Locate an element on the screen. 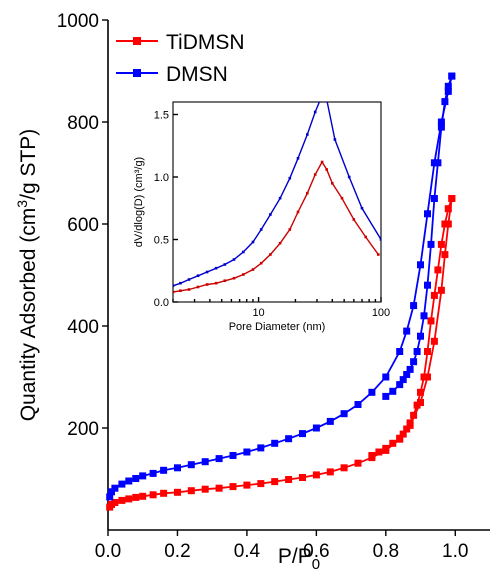 Image resolution: width=491 pixels, height=575 pixels. legend-label-dmsn: DMSN is located at coordinates (197, 74).